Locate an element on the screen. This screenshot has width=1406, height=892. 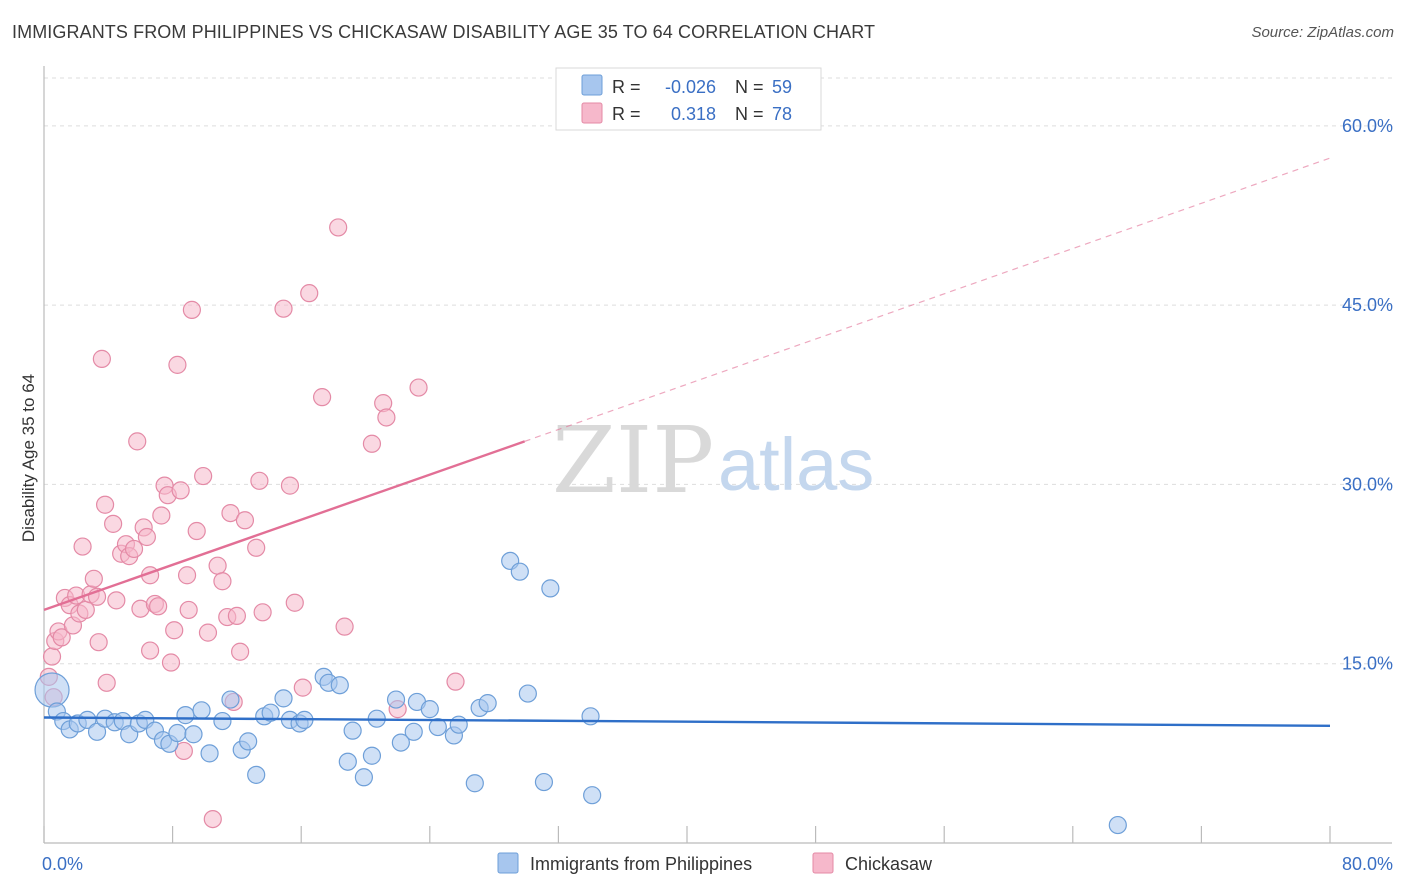
legend-n-label-blue: N = is located at coordinates (749, 87).